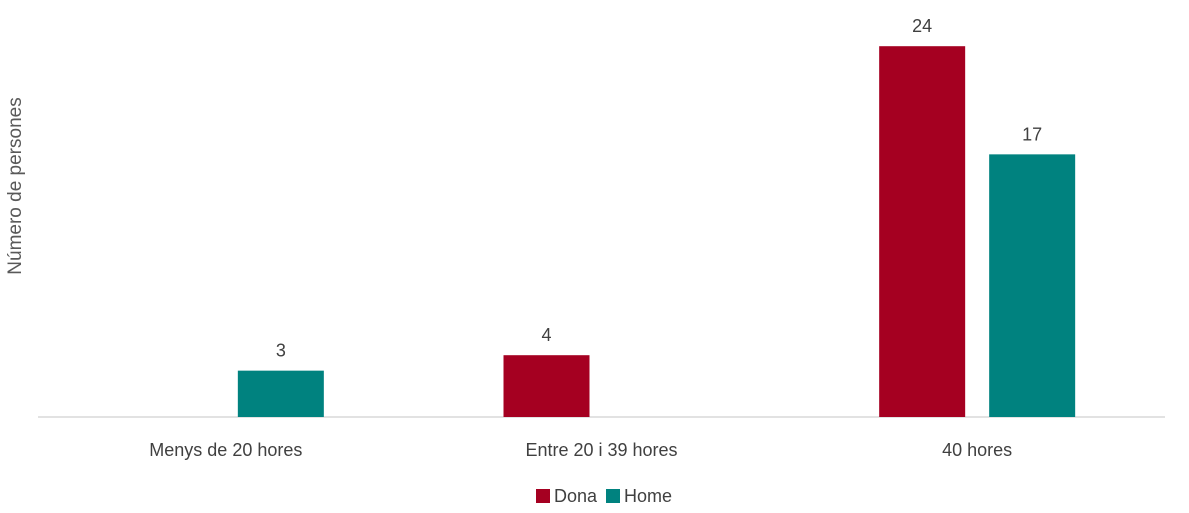 This screenshot has height=513, width=1189. Describe the element at coordinates (648, 496) in the screenshot. I see `legend-label-home: Home` at that location.